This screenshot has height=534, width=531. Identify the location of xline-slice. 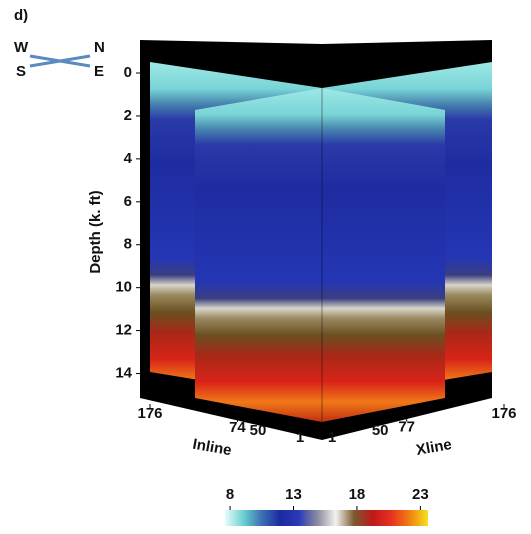
(383, 255).